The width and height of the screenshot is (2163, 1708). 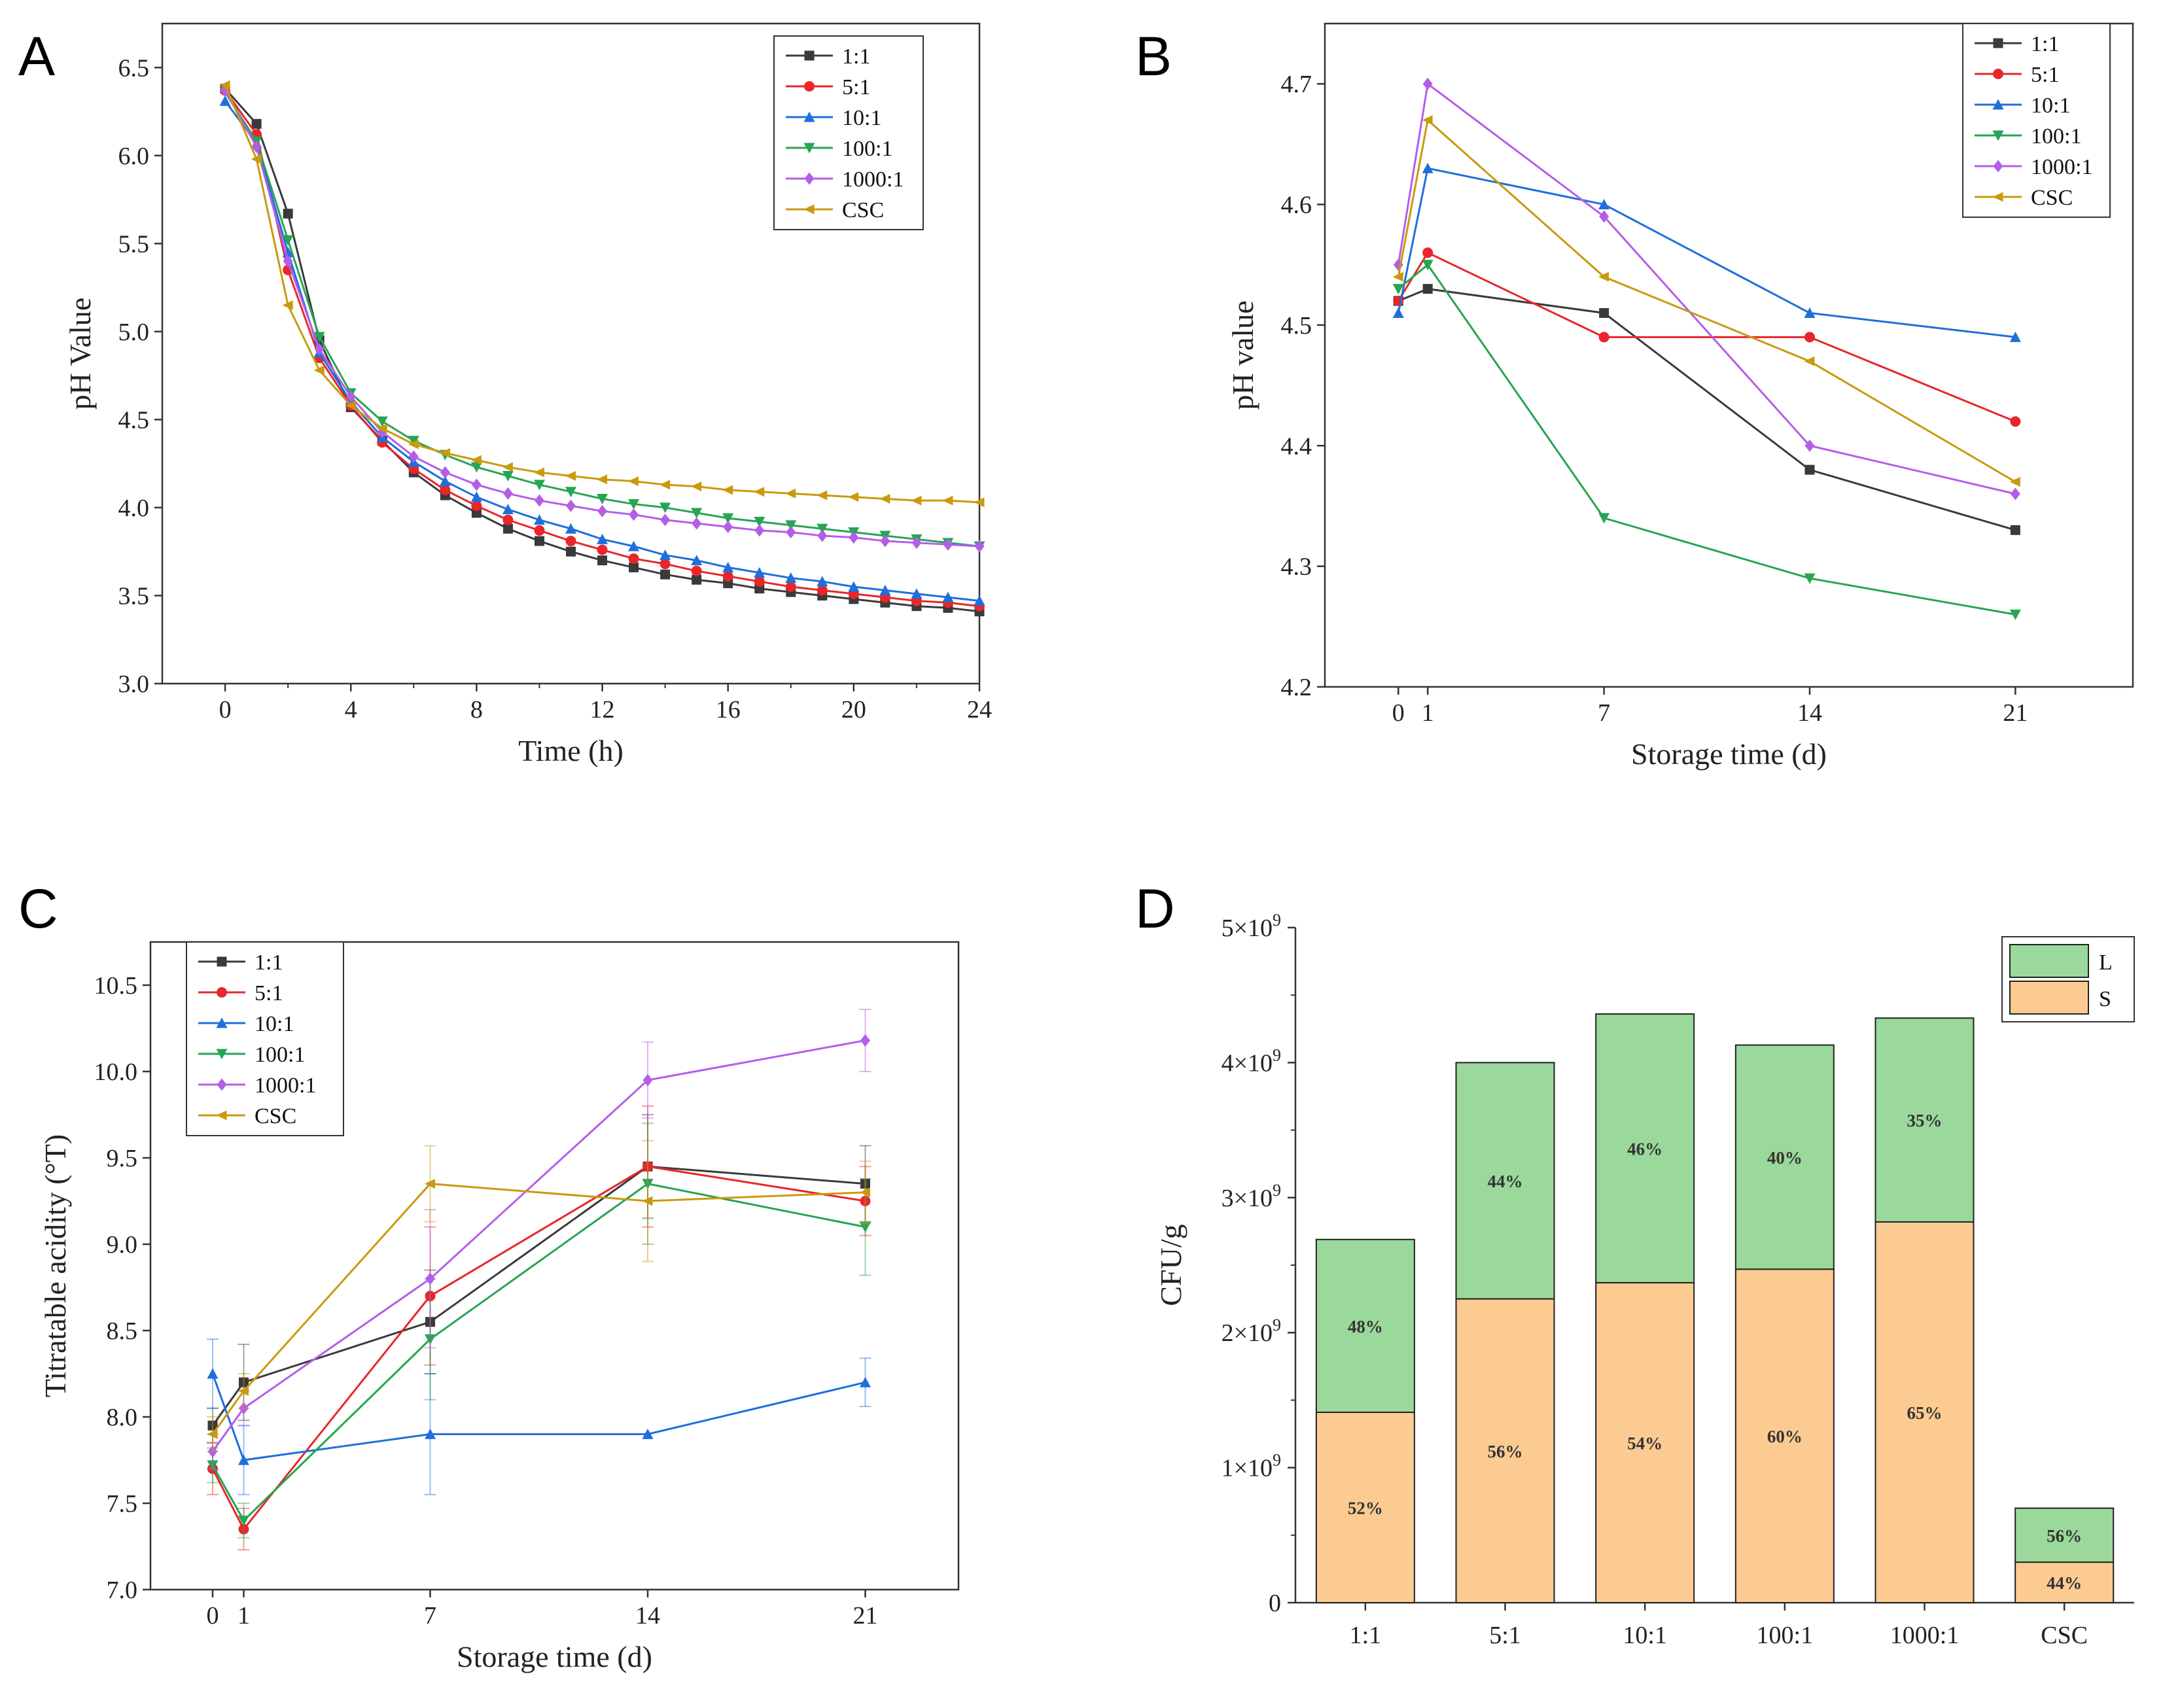 What do you see at coordinates (116, 986) in the screenshot?
I see `y-tick-label: 10.5` at bounding box center [116, 986].